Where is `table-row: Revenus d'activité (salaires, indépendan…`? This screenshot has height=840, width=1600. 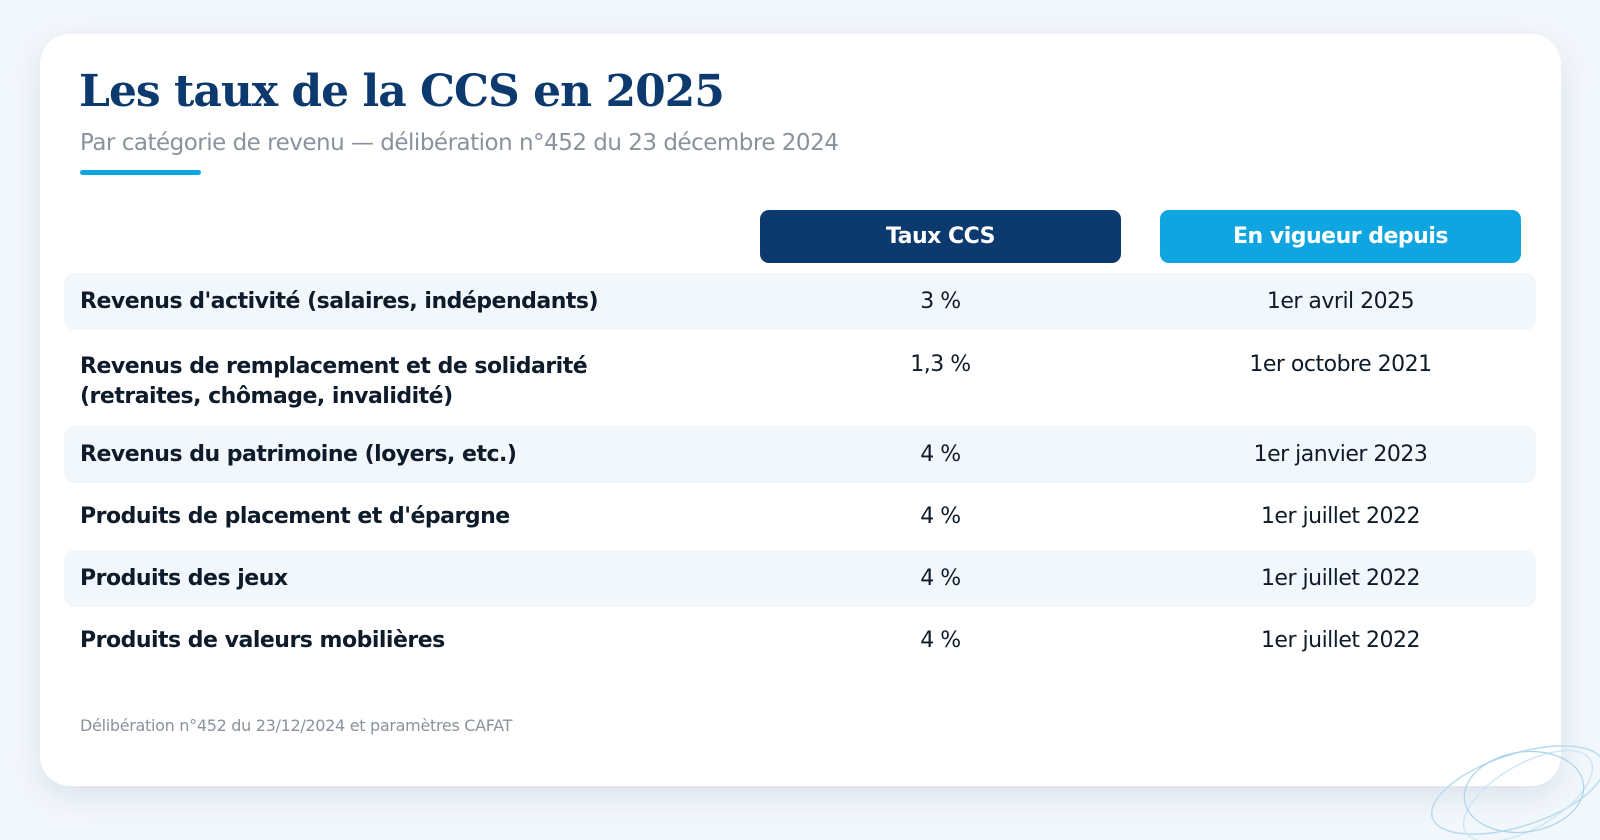 table-row: Revenus d'activité (salaires, indépendan… is located at coordinates (800, 301).